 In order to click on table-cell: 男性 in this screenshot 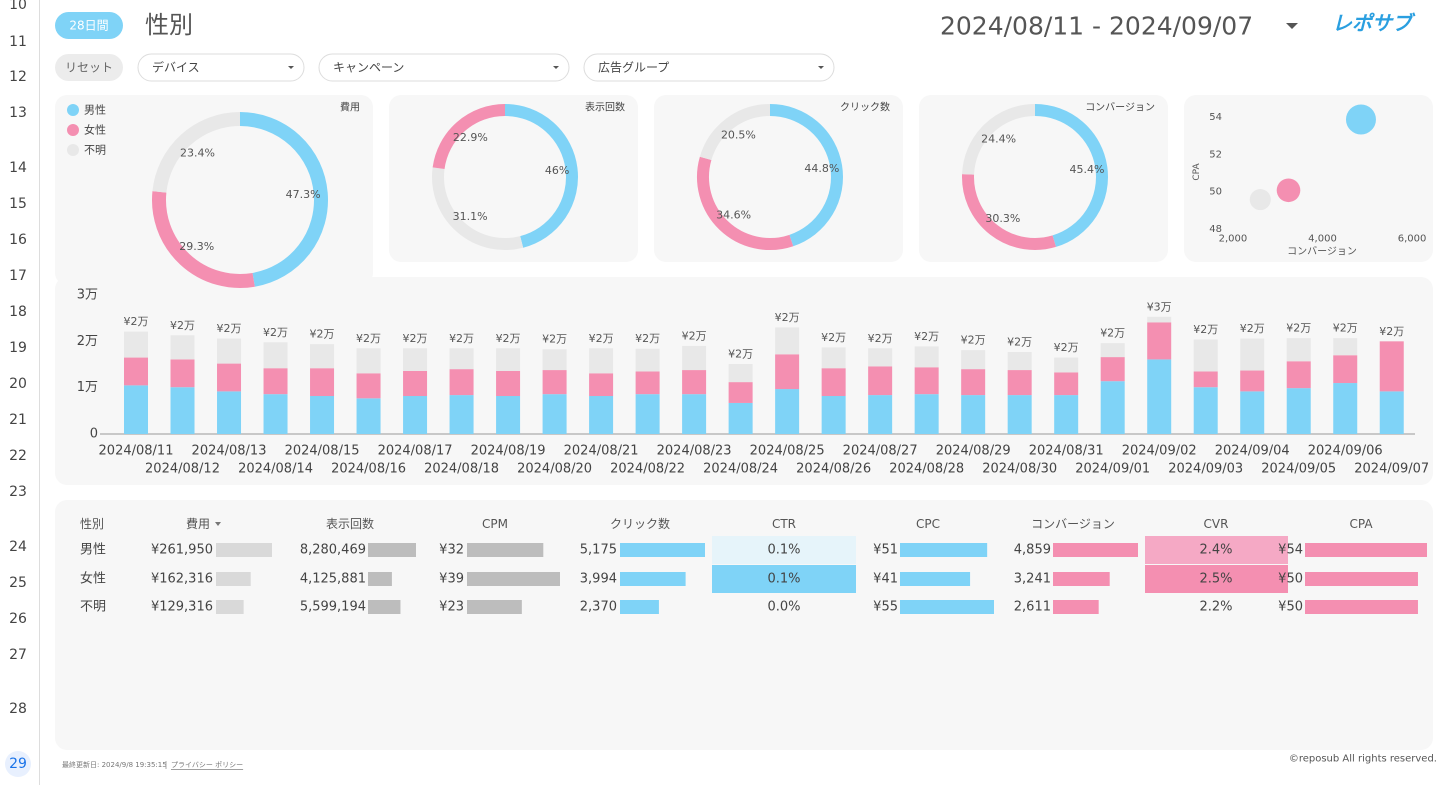, I will do `click(93, 550)`.